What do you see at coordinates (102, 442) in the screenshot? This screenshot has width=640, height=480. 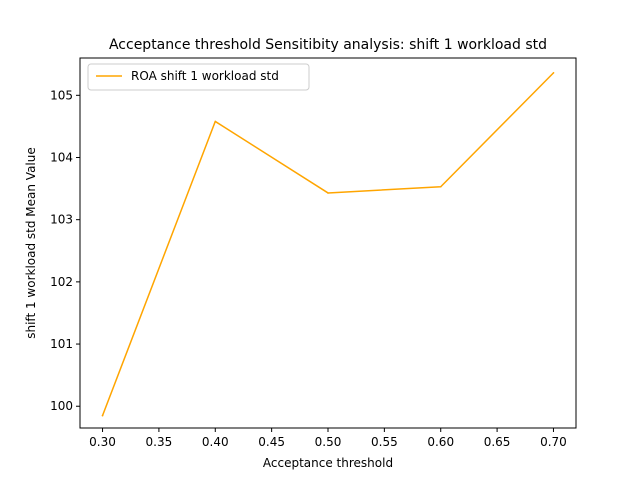 I see `x-tick-label: 0.30` at bounding box center [102, 442].